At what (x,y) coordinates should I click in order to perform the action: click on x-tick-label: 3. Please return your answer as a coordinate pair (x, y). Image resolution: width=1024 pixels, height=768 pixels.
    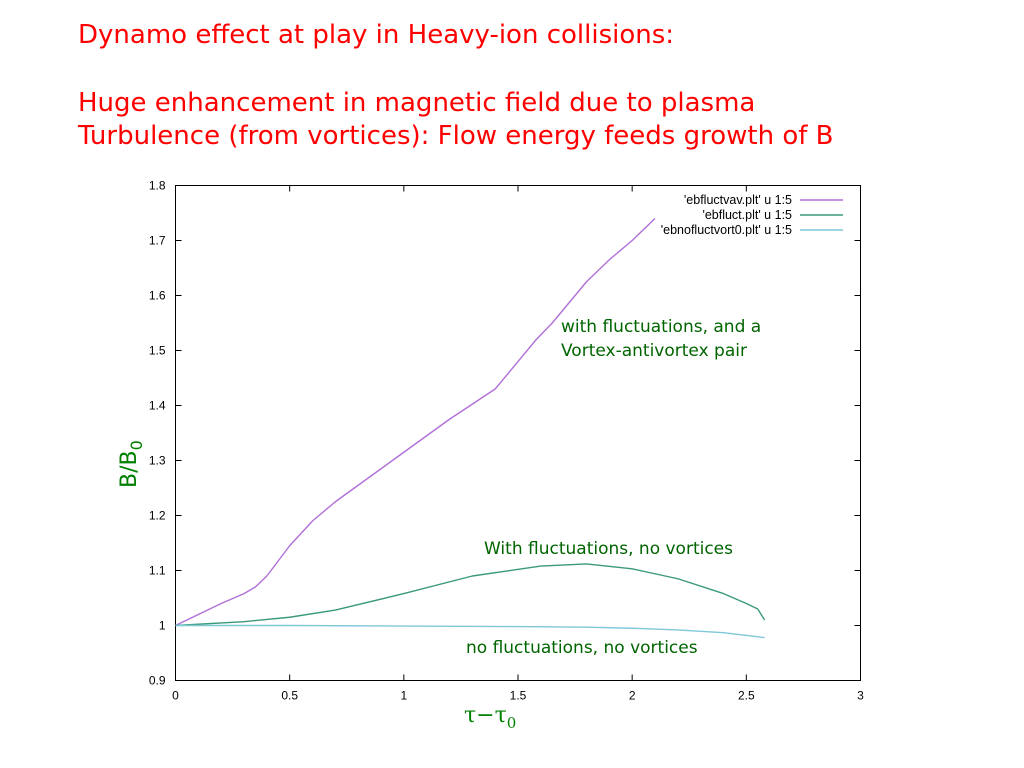
    Looking at the image, I should click on (860, 696).